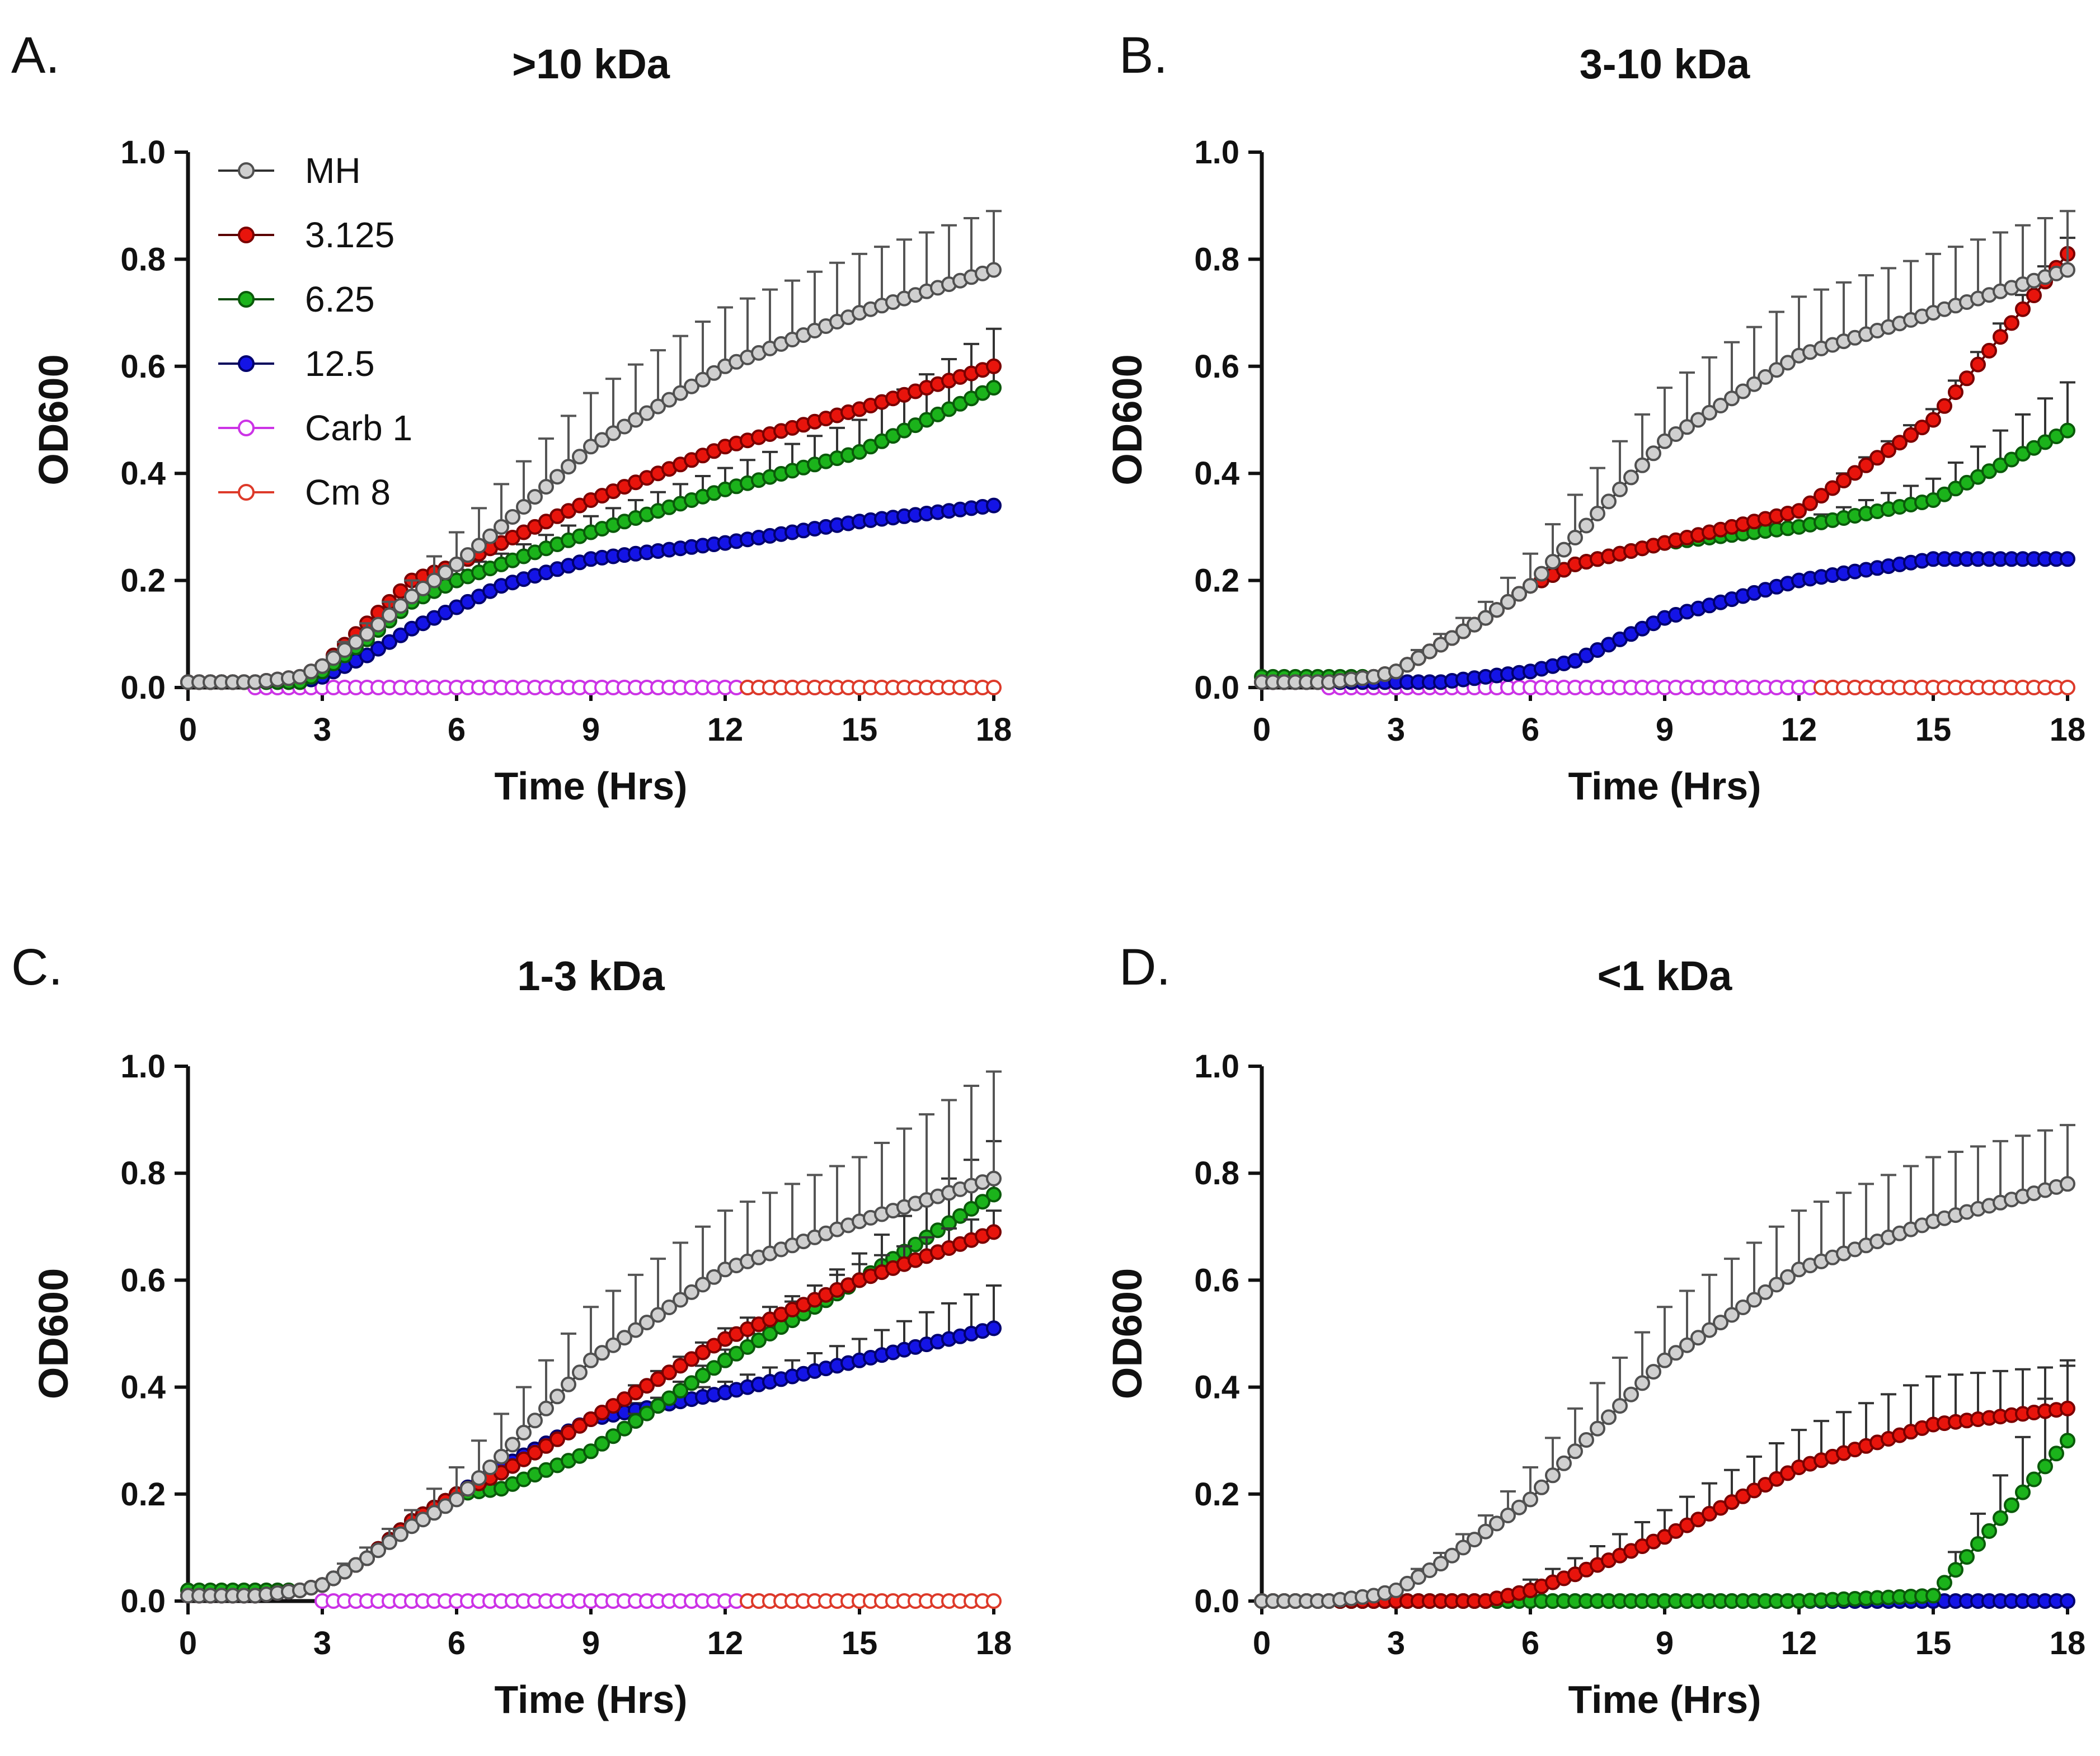  I want to click on series-mh, so click(591, 450).